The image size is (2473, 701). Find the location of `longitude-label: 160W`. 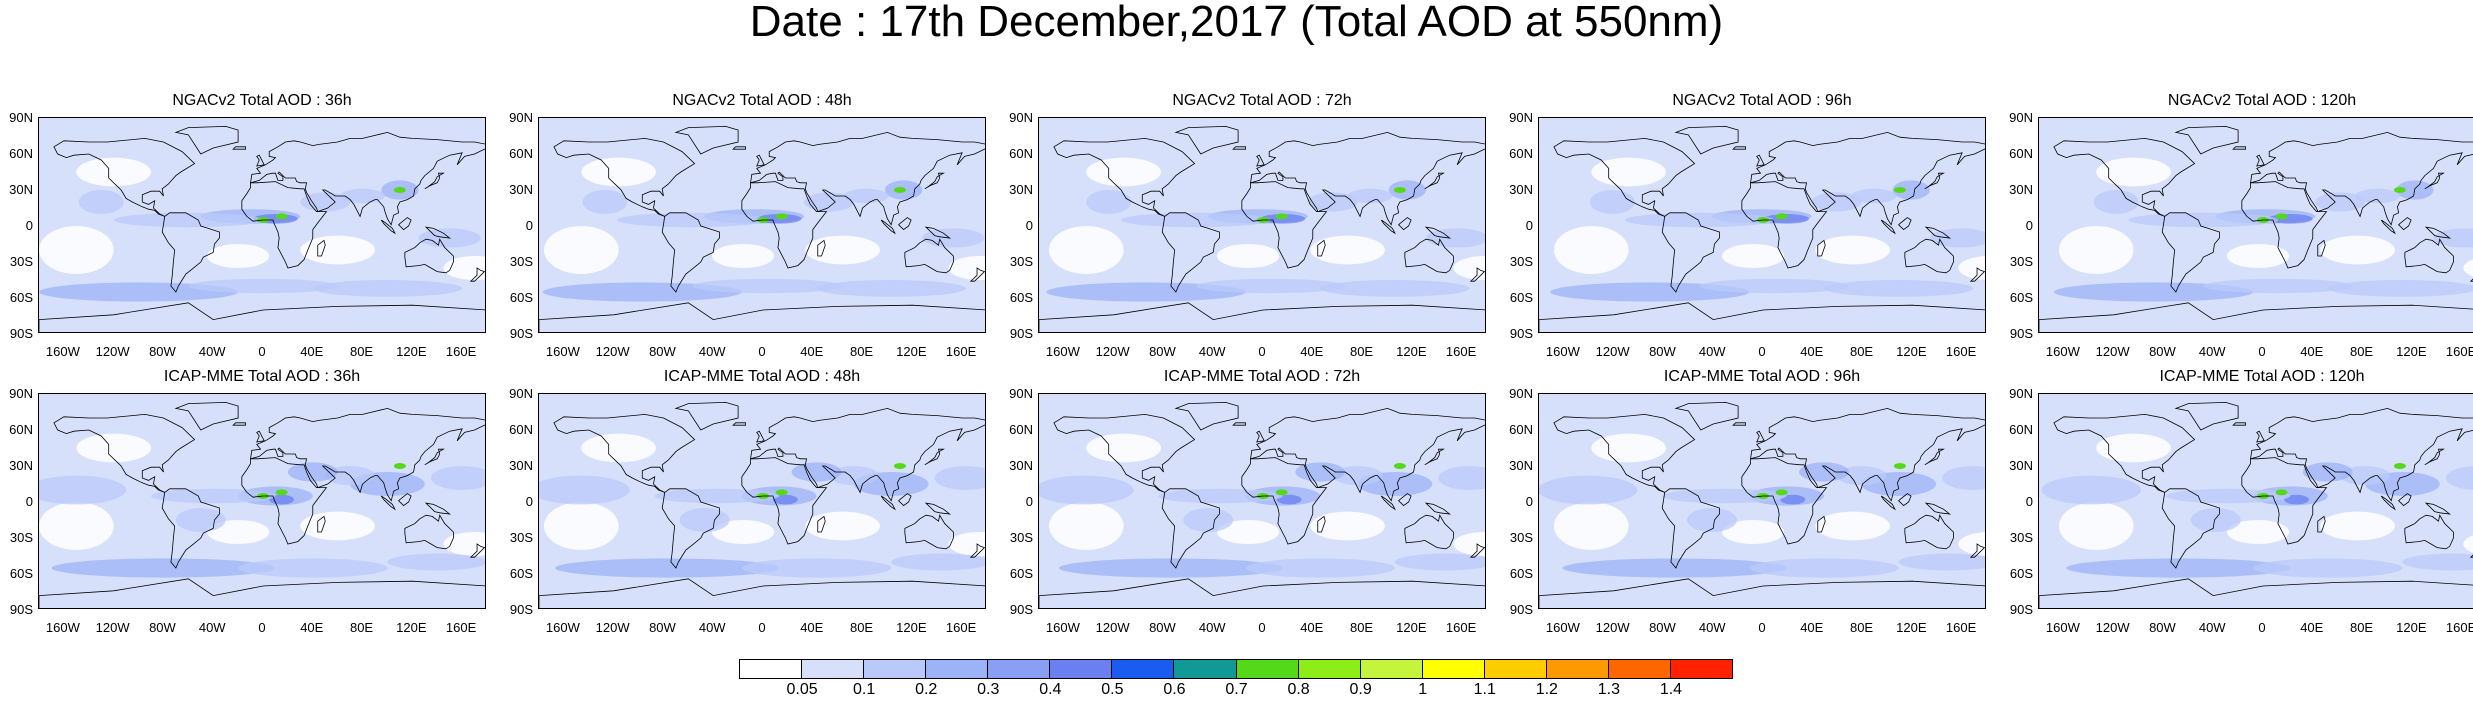

longitude-label: 160W is located at coordinates (1062, 351).